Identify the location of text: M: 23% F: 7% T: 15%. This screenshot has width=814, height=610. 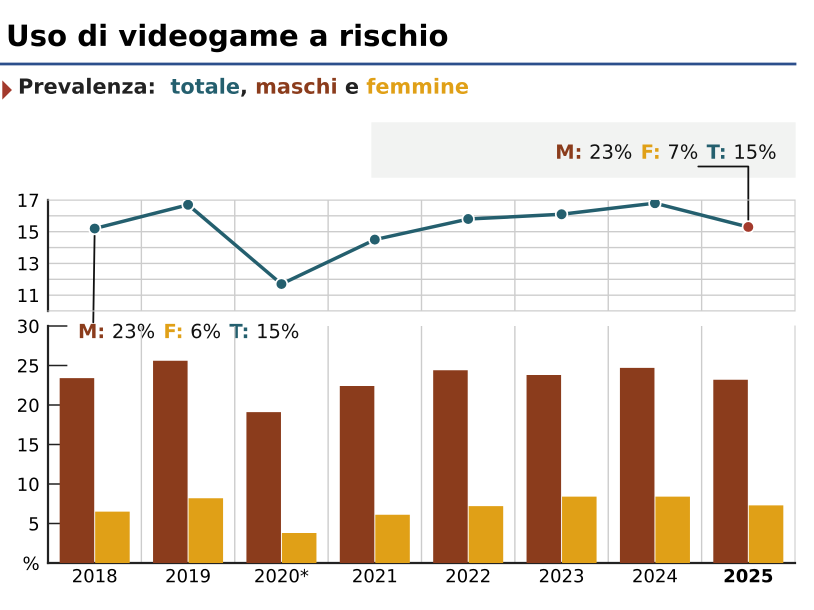
(666, 151).